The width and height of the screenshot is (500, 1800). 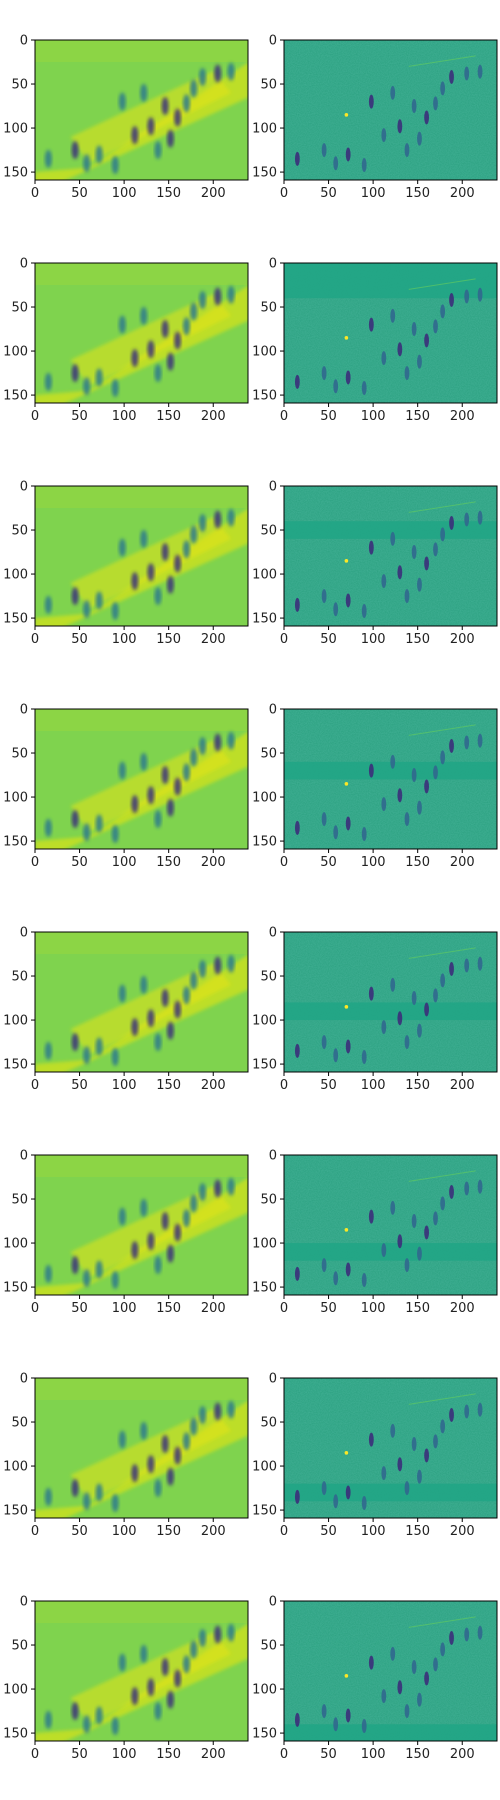 I want to click on panel-0-1: 0 50 100 150 200 0 50 100 150, so click(x=375, y=117).